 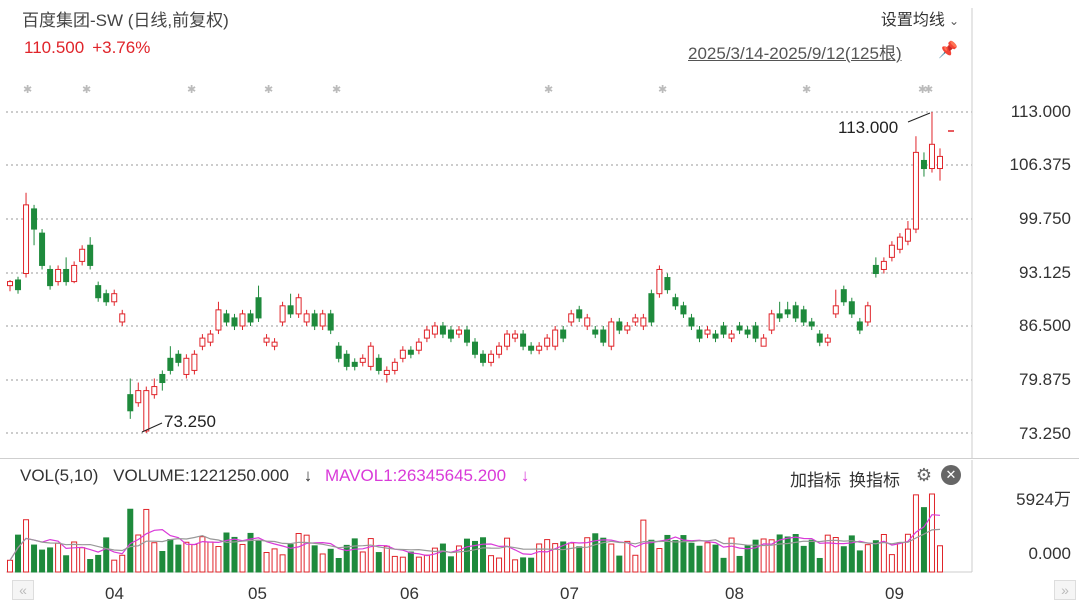 I want to click on close-icon: ✕, so click(x=951, y=475).